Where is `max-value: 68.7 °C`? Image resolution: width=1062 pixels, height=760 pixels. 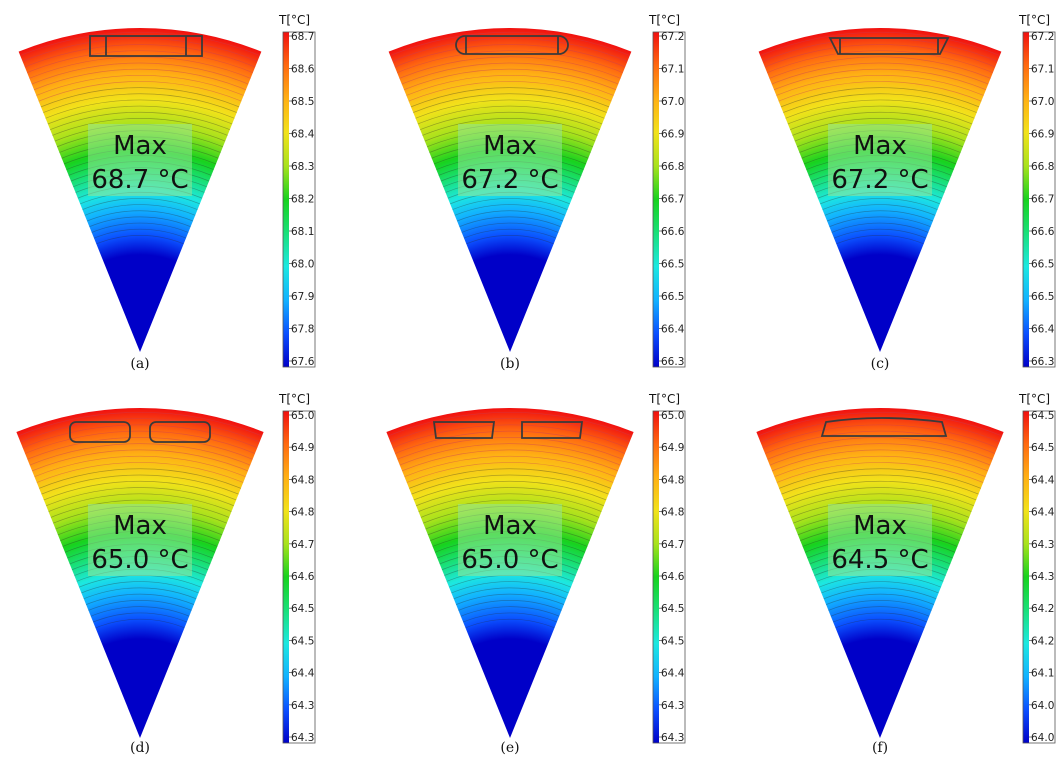 max-value: 68.7 °C is located at coordinates (139, 180).